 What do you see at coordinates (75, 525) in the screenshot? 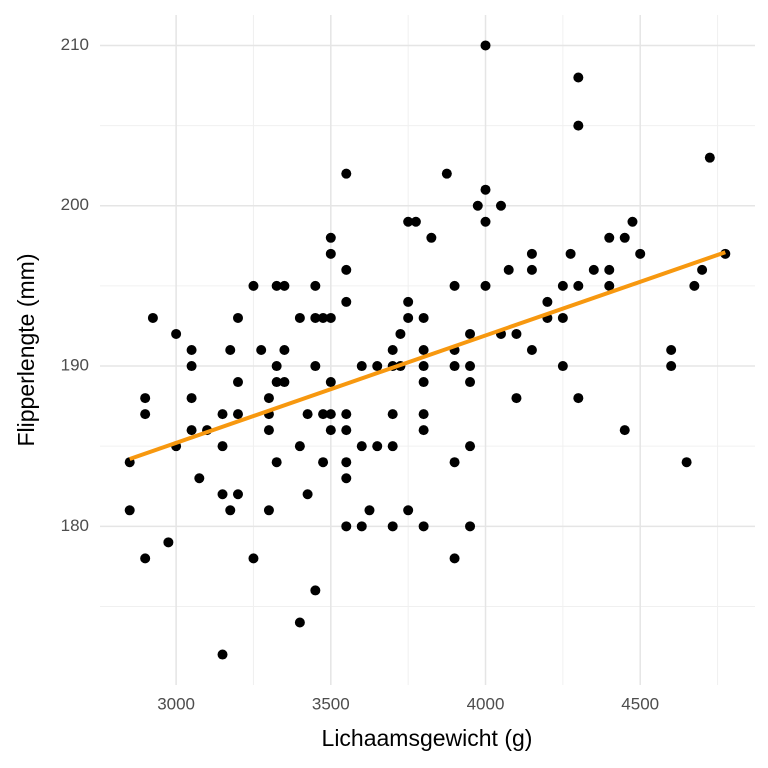
I see `y-tick-label: 180` at bounding box center [75, 525].